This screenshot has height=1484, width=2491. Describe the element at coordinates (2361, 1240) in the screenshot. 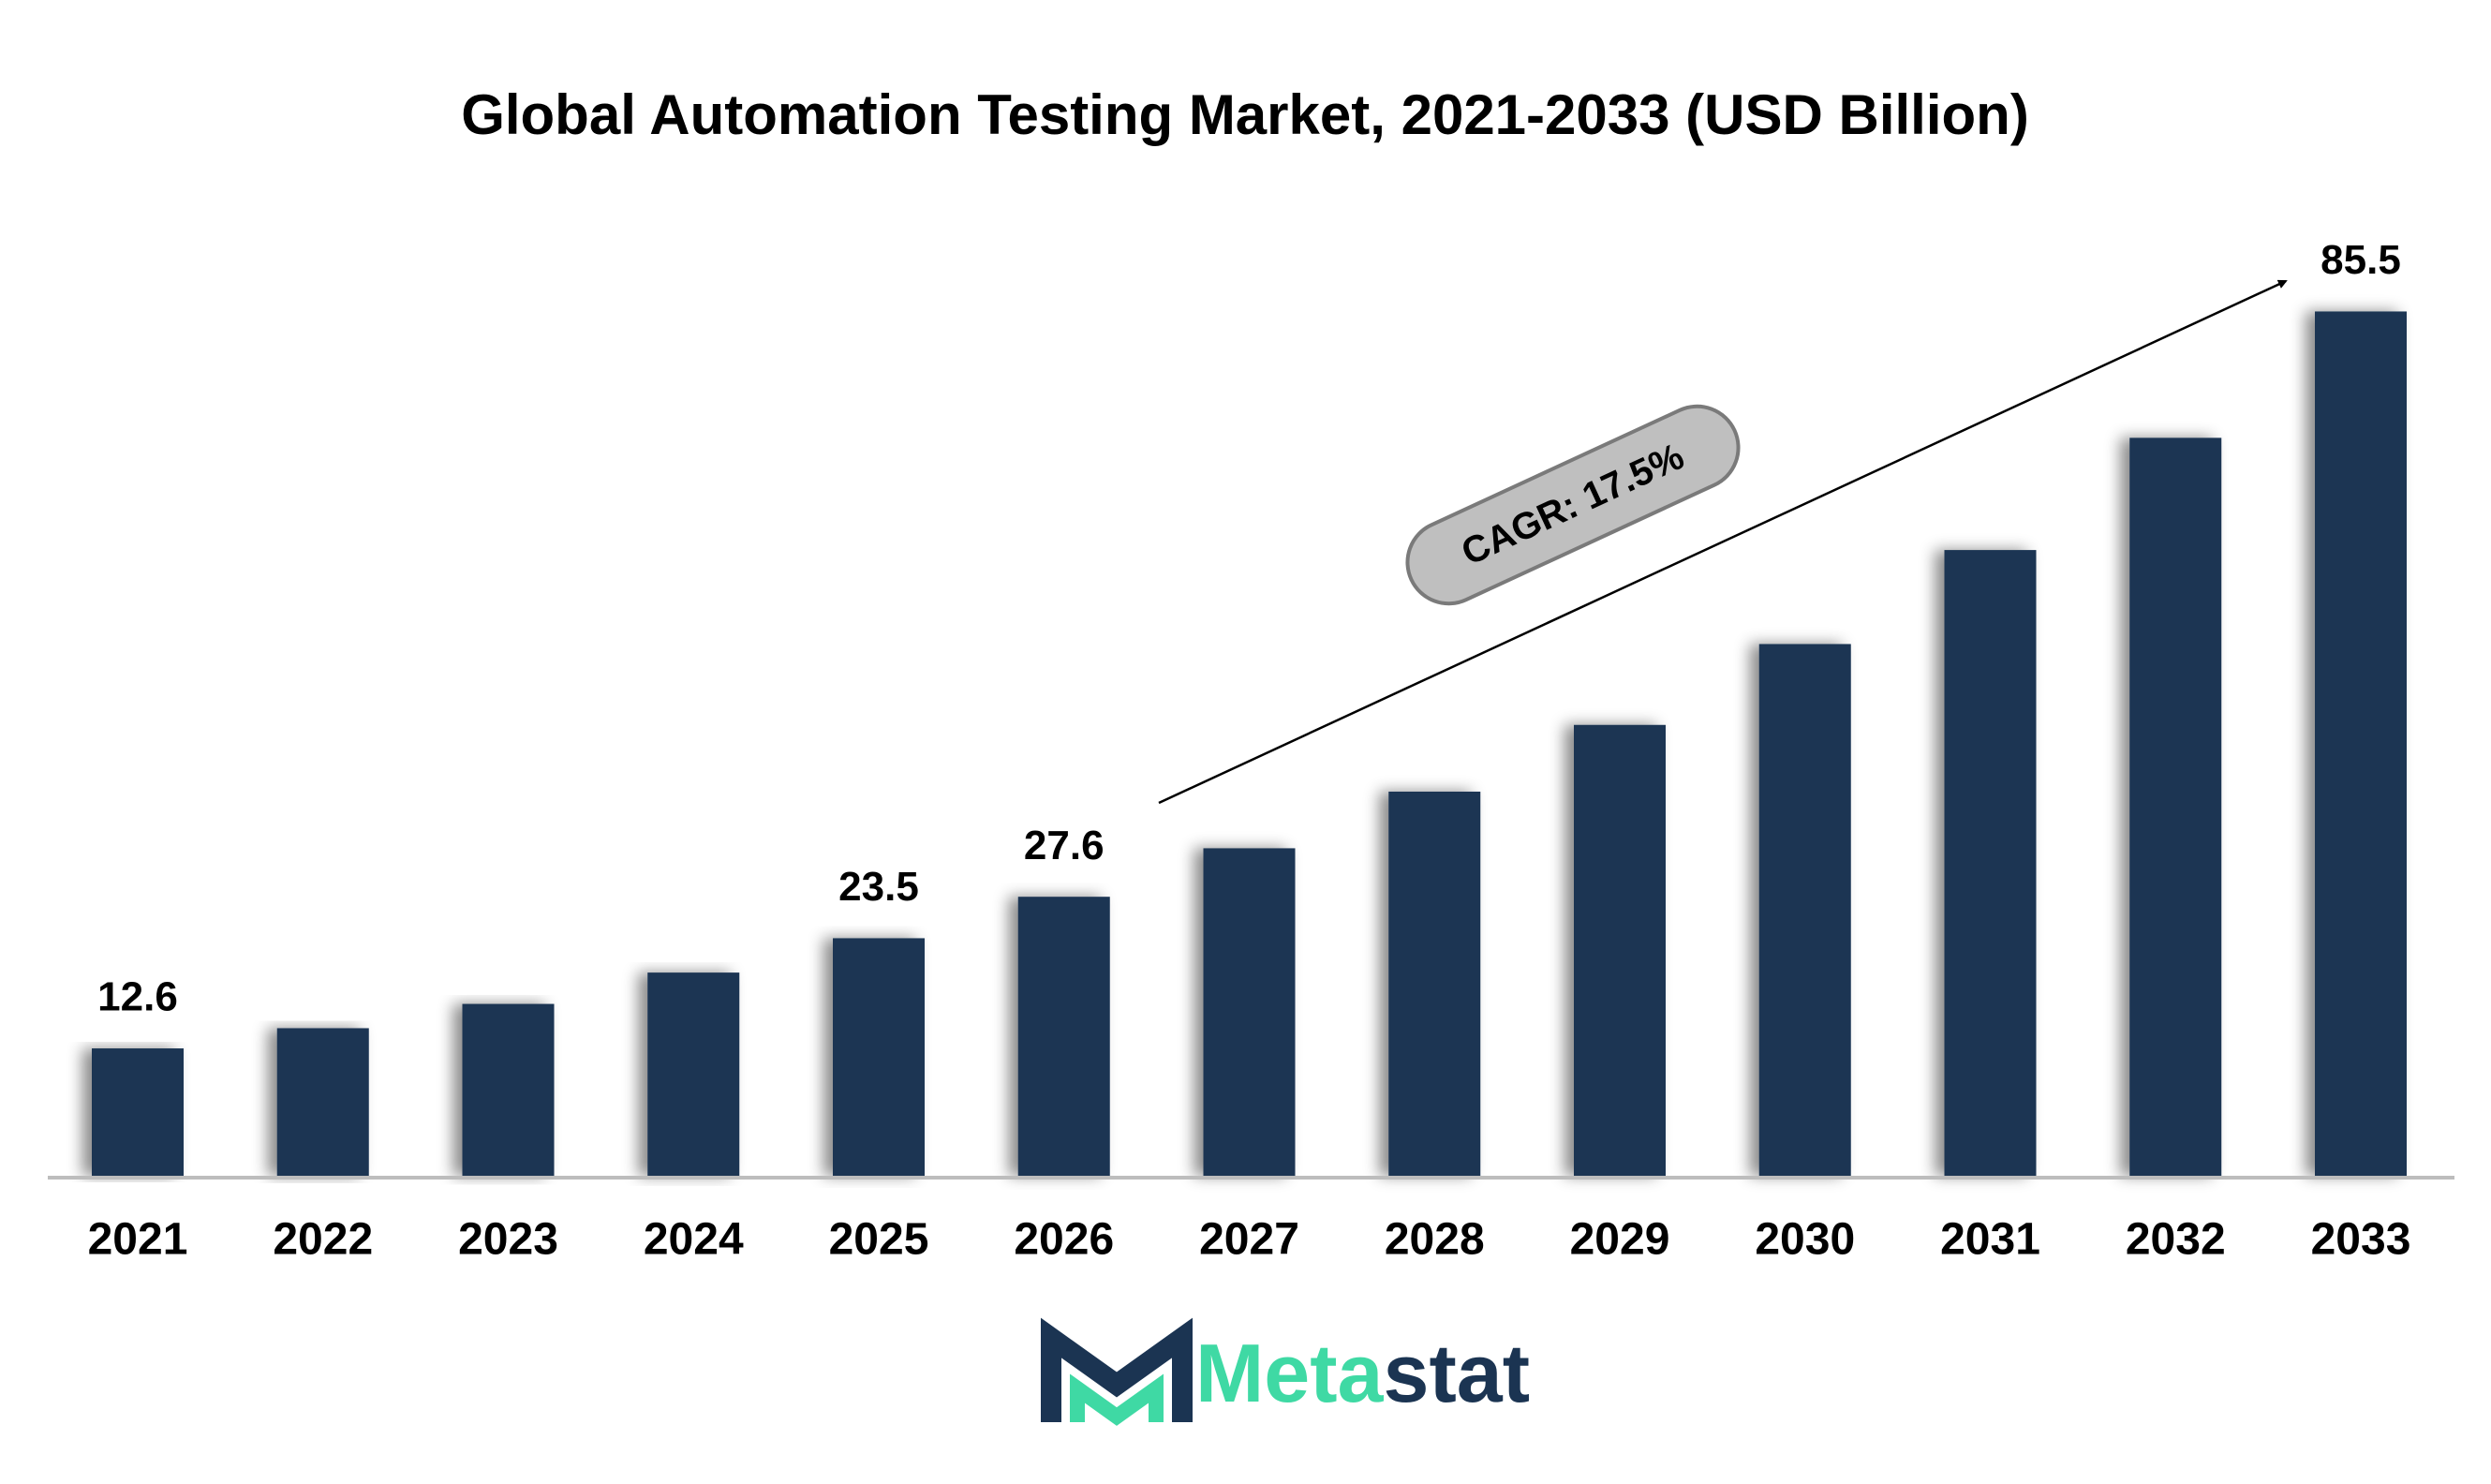

I see `x-tick-label: 2033` at that location.